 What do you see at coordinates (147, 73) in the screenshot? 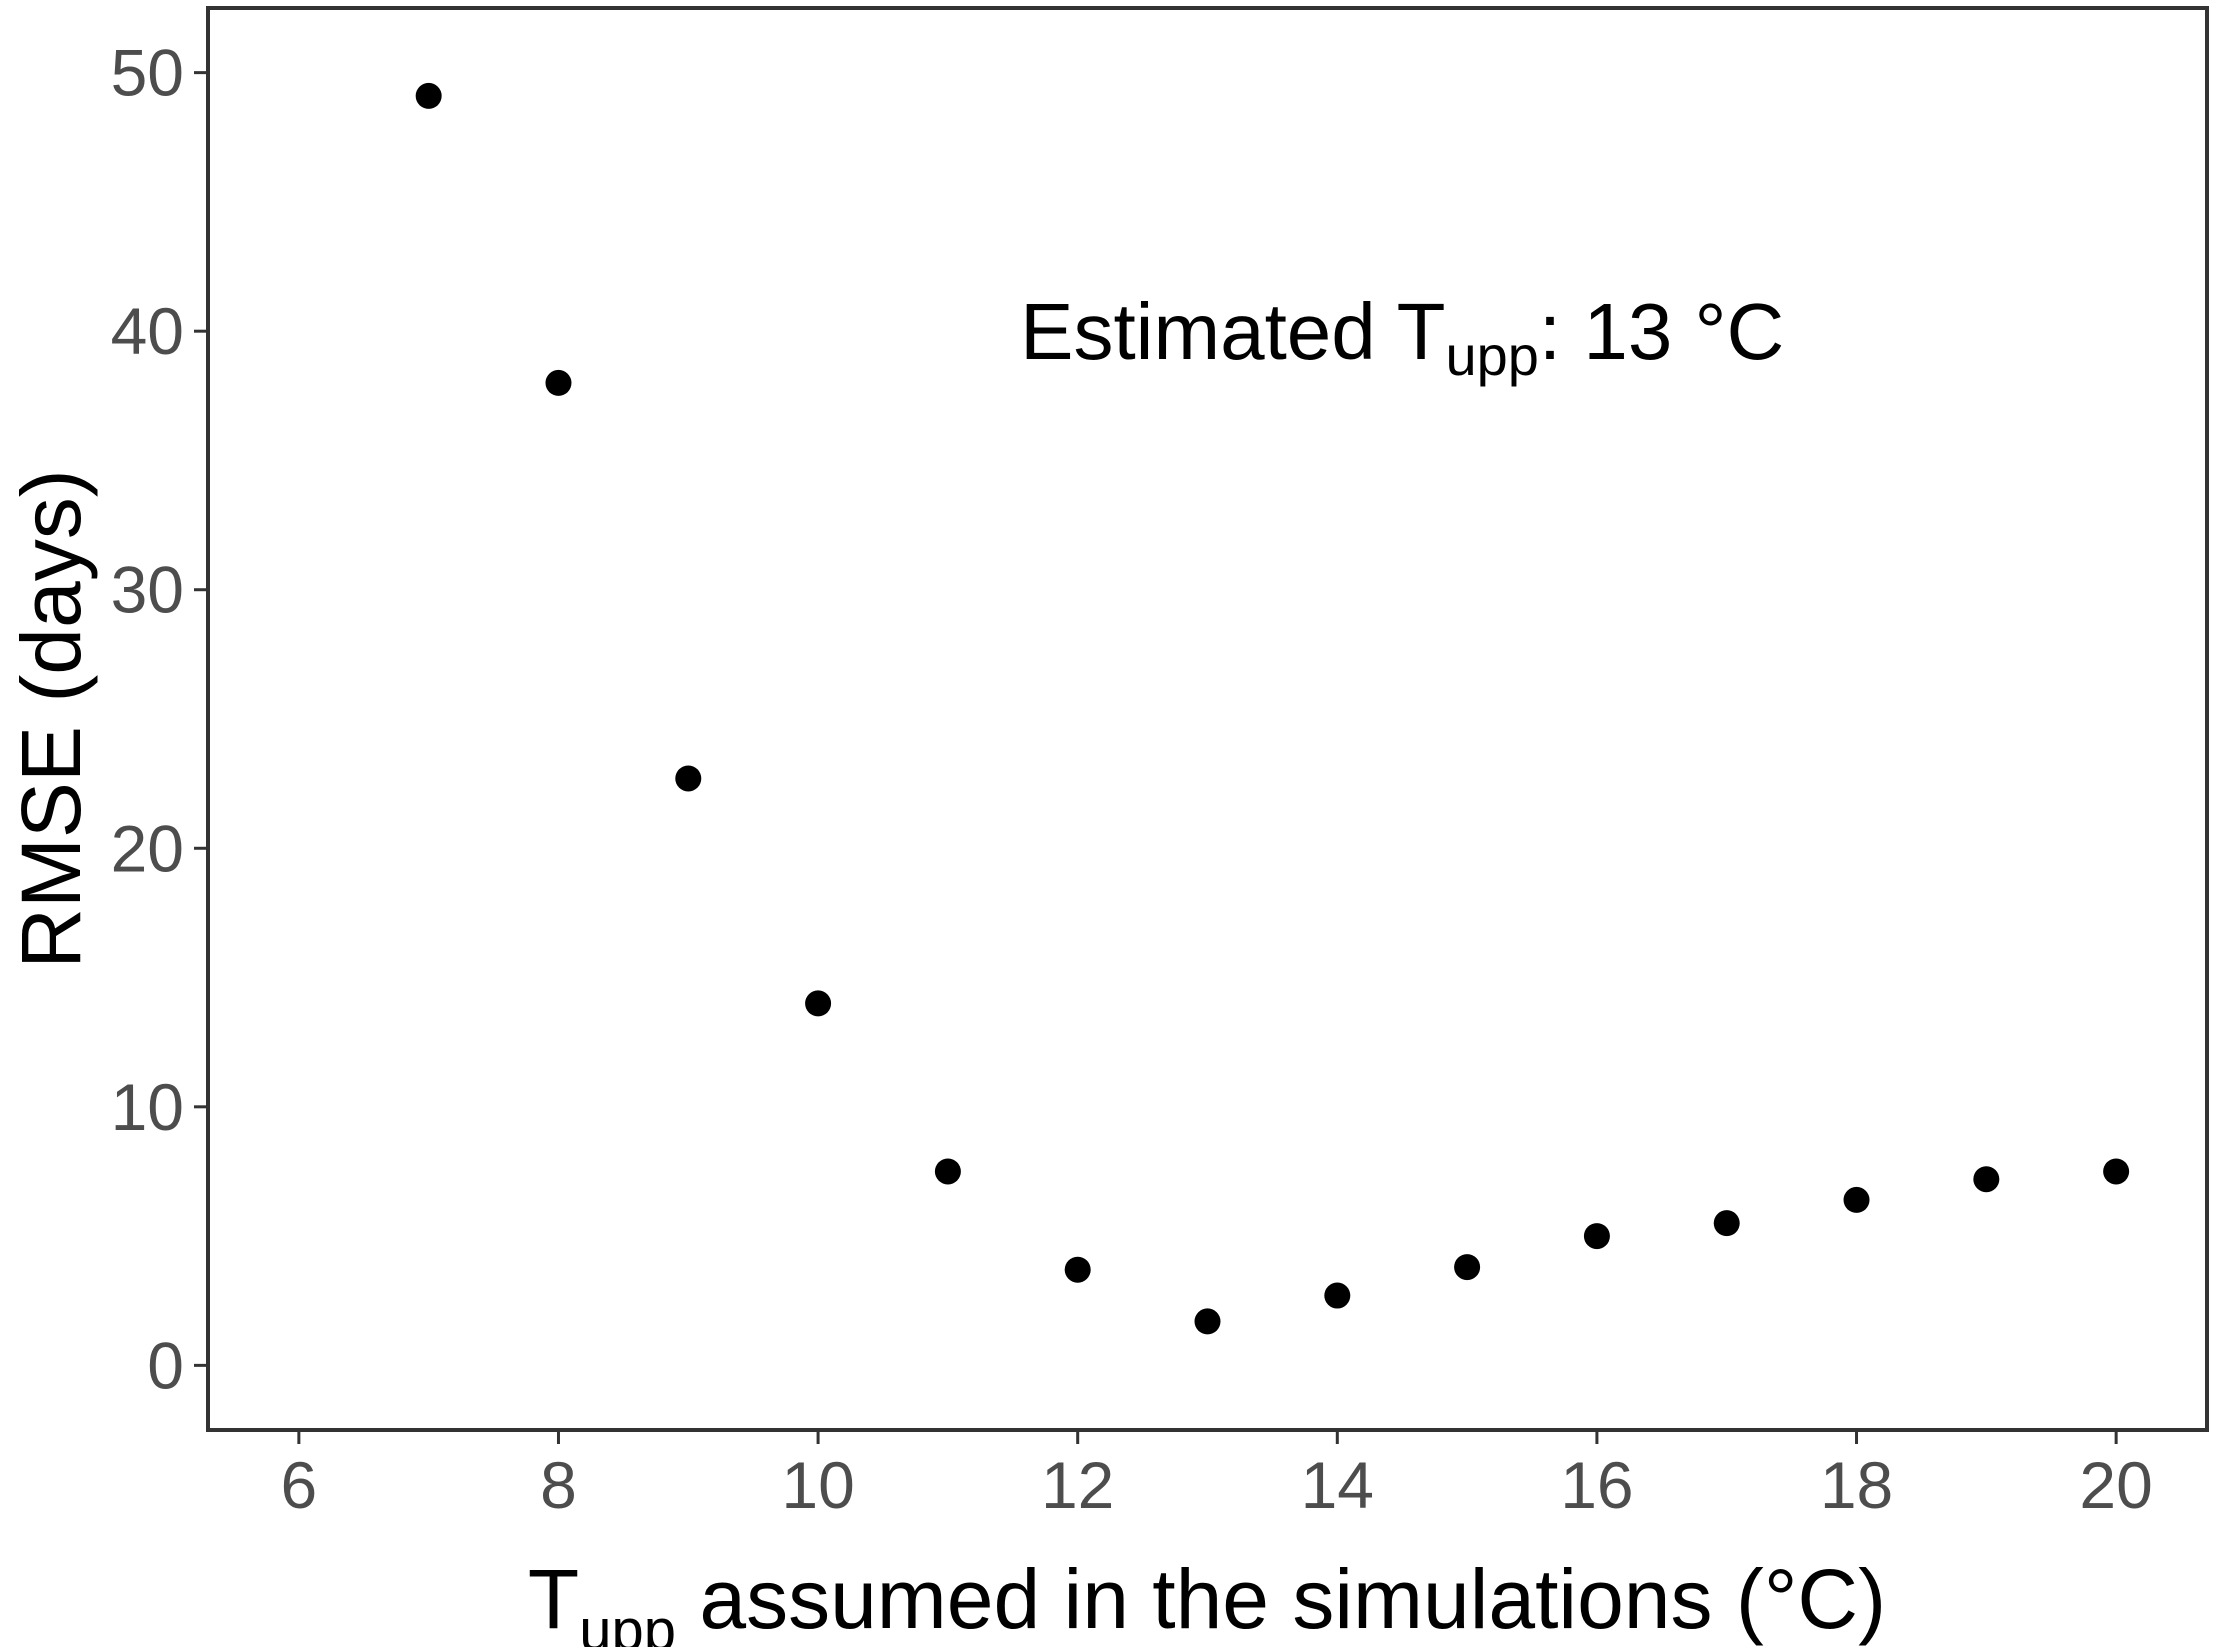
I see `y-tick-label: 50` at bounding box center [147, 73].